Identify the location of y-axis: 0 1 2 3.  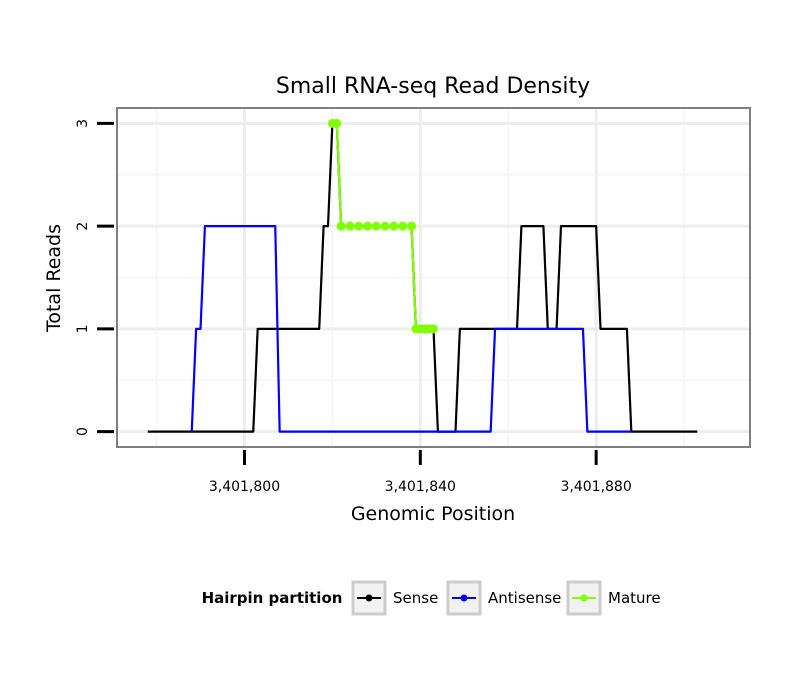
(94, 277).